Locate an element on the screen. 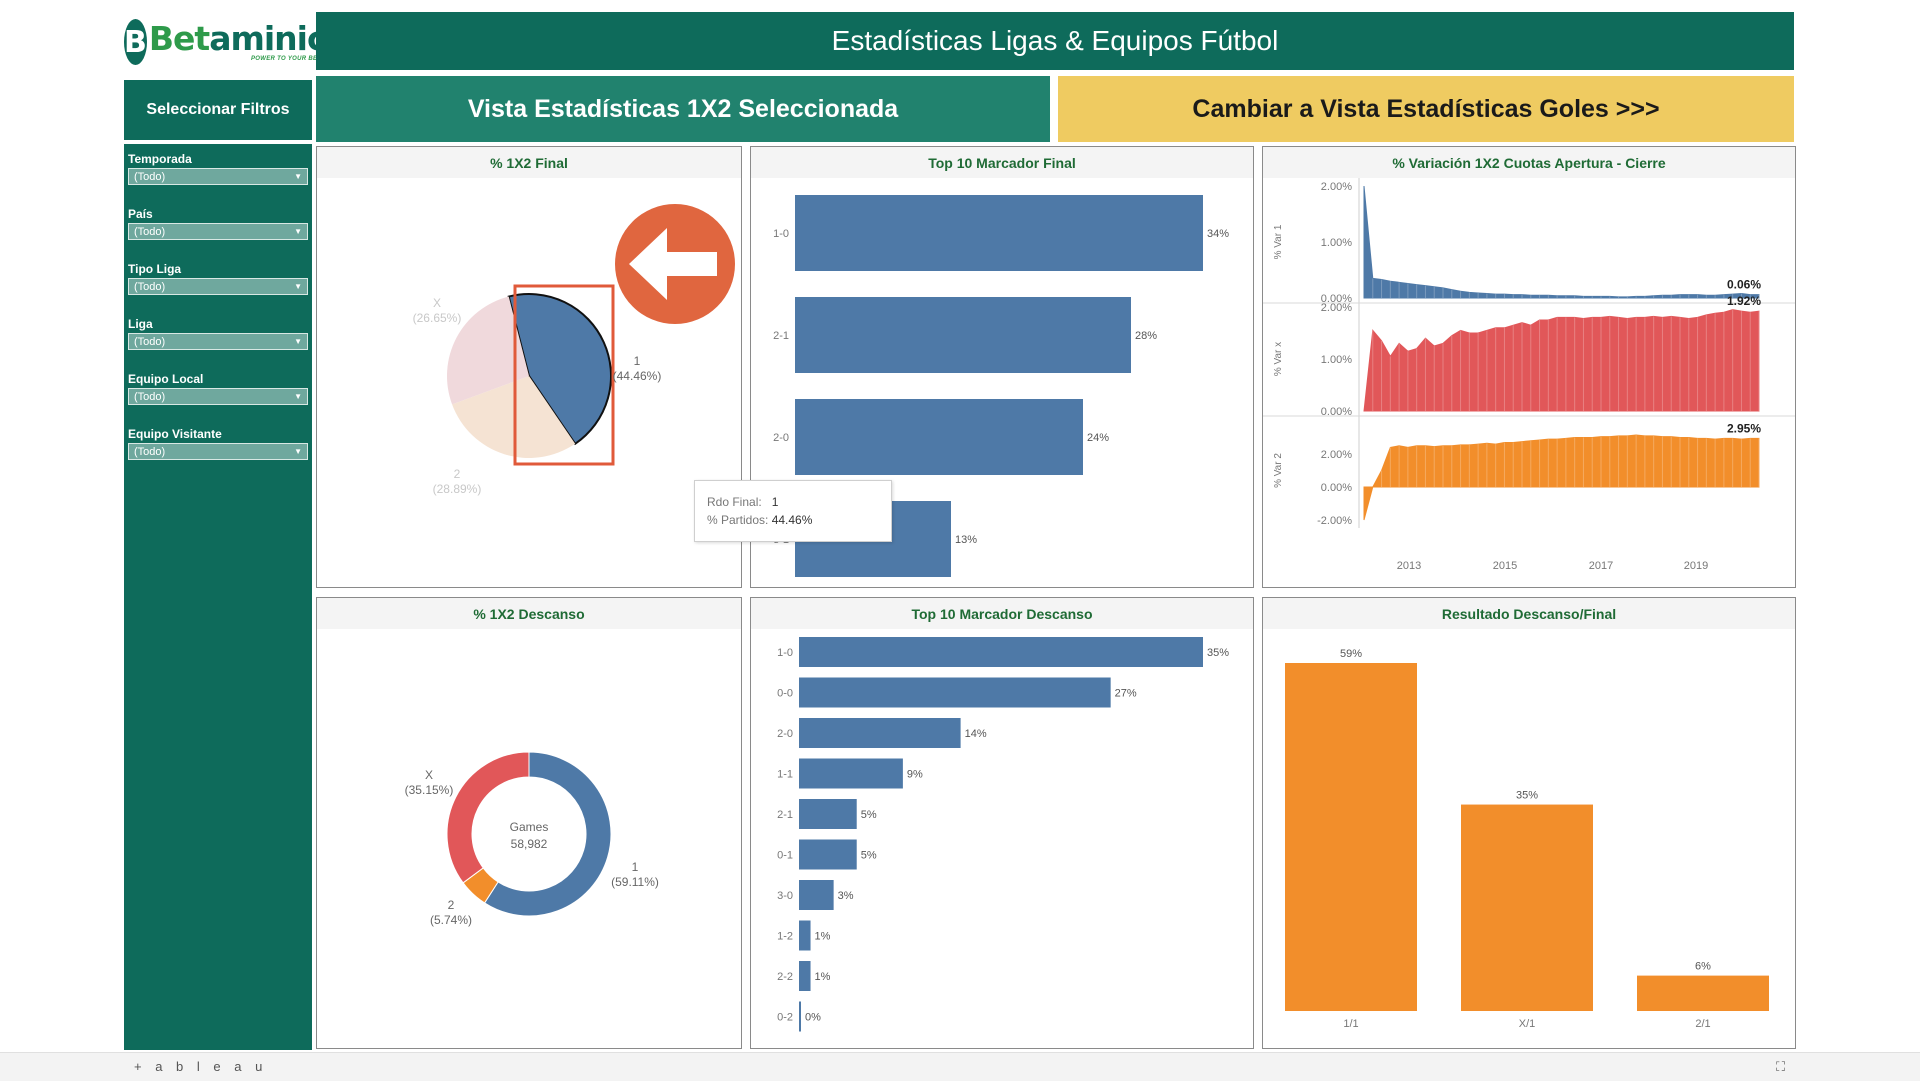 The width and height of the screenshot is (1920, 1081). x-tick-label: 2015 is located at coordinates (1505, 566).